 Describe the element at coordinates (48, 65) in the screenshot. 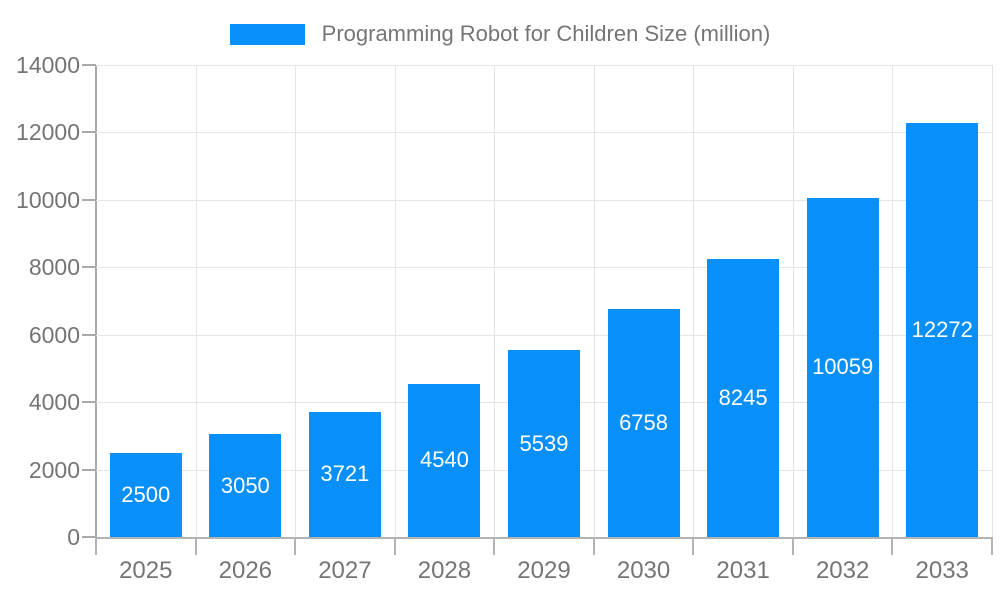

I see `y-tick-label: 14000` at that location.